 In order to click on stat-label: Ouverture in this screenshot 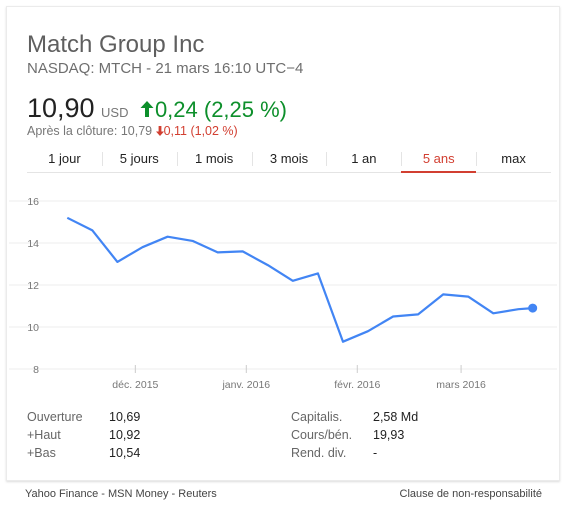, I will do `click(55, 417)`.